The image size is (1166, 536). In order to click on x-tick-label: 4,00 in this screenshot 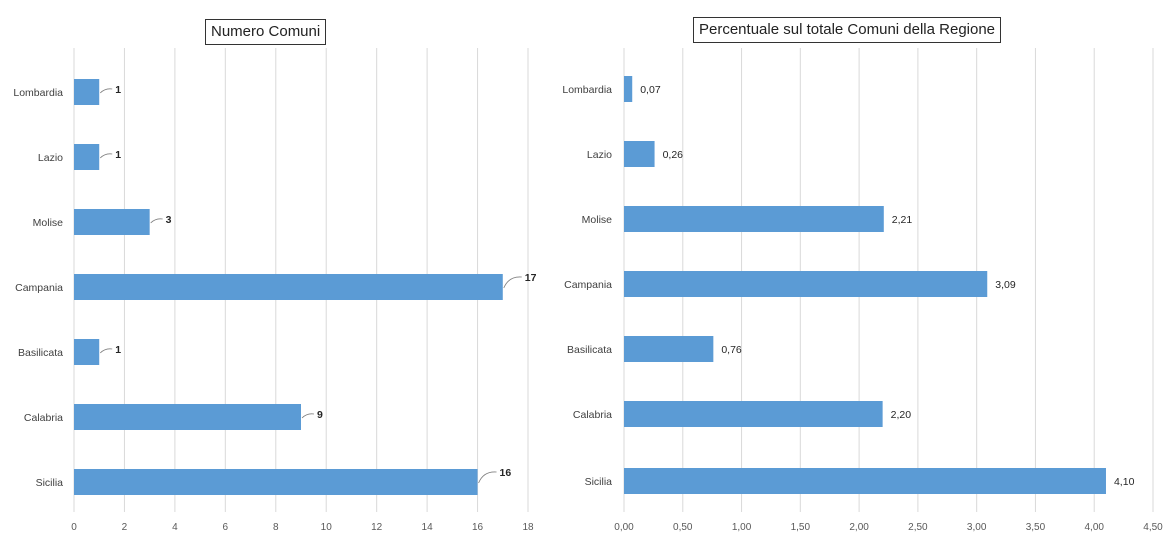, I will do `click(1094, 527)`.